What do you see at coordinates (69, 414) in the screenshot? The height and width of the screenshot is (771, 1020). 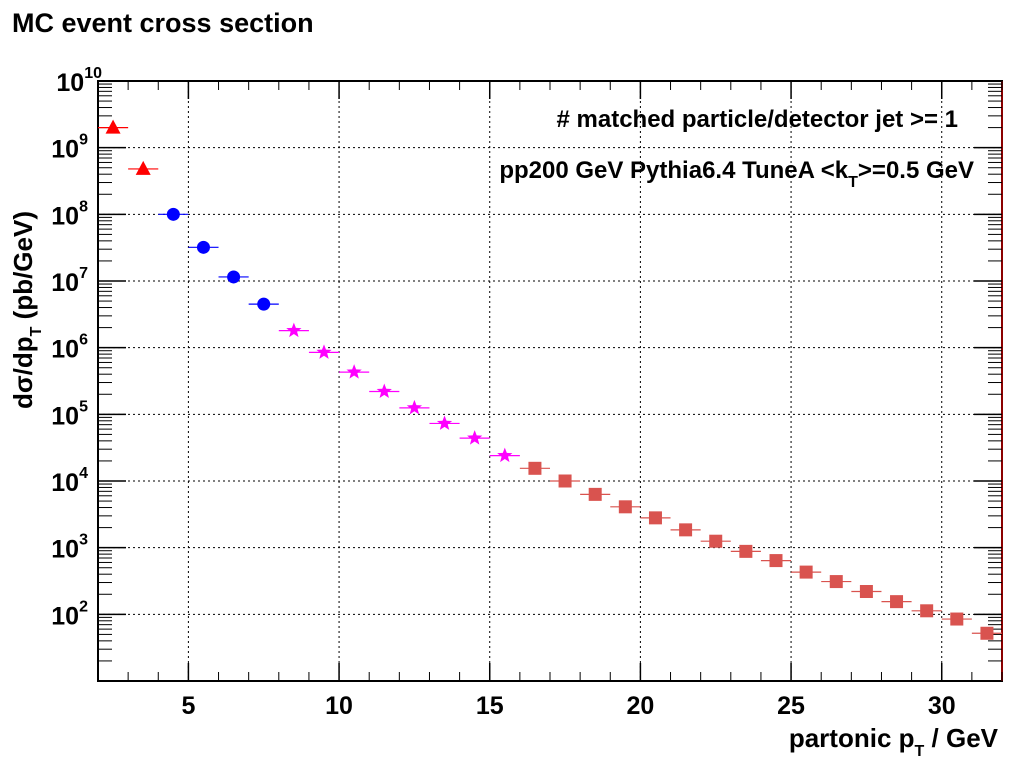 I see `y-tick-label: 10⁵` at bounding box center [69, 414].